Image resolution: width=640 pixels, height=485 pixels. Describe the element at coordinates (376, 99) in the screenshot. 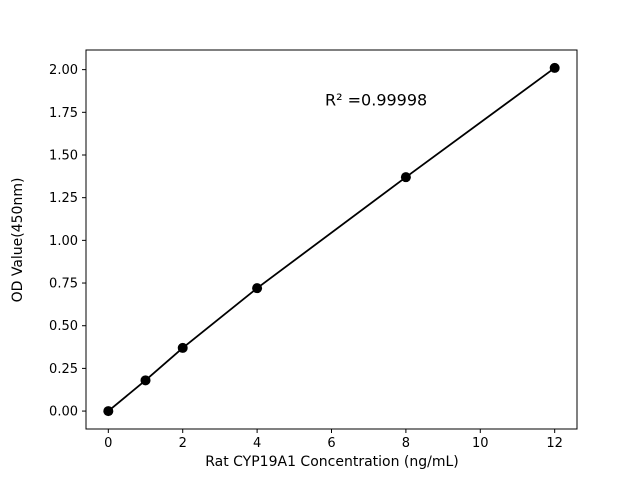

I see `r-squared-annotation: R² =0.99998` at that location.